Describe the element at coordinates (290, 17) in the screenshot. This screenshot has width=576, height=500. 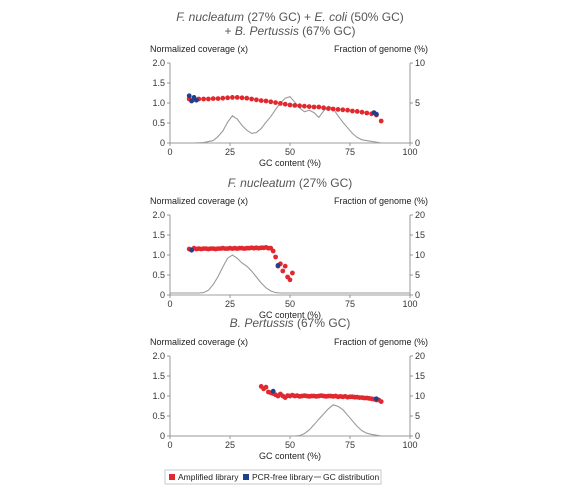
I see `chart-title: F. nucleatum (27% GC) + E. coli (50% GC)` at that location.